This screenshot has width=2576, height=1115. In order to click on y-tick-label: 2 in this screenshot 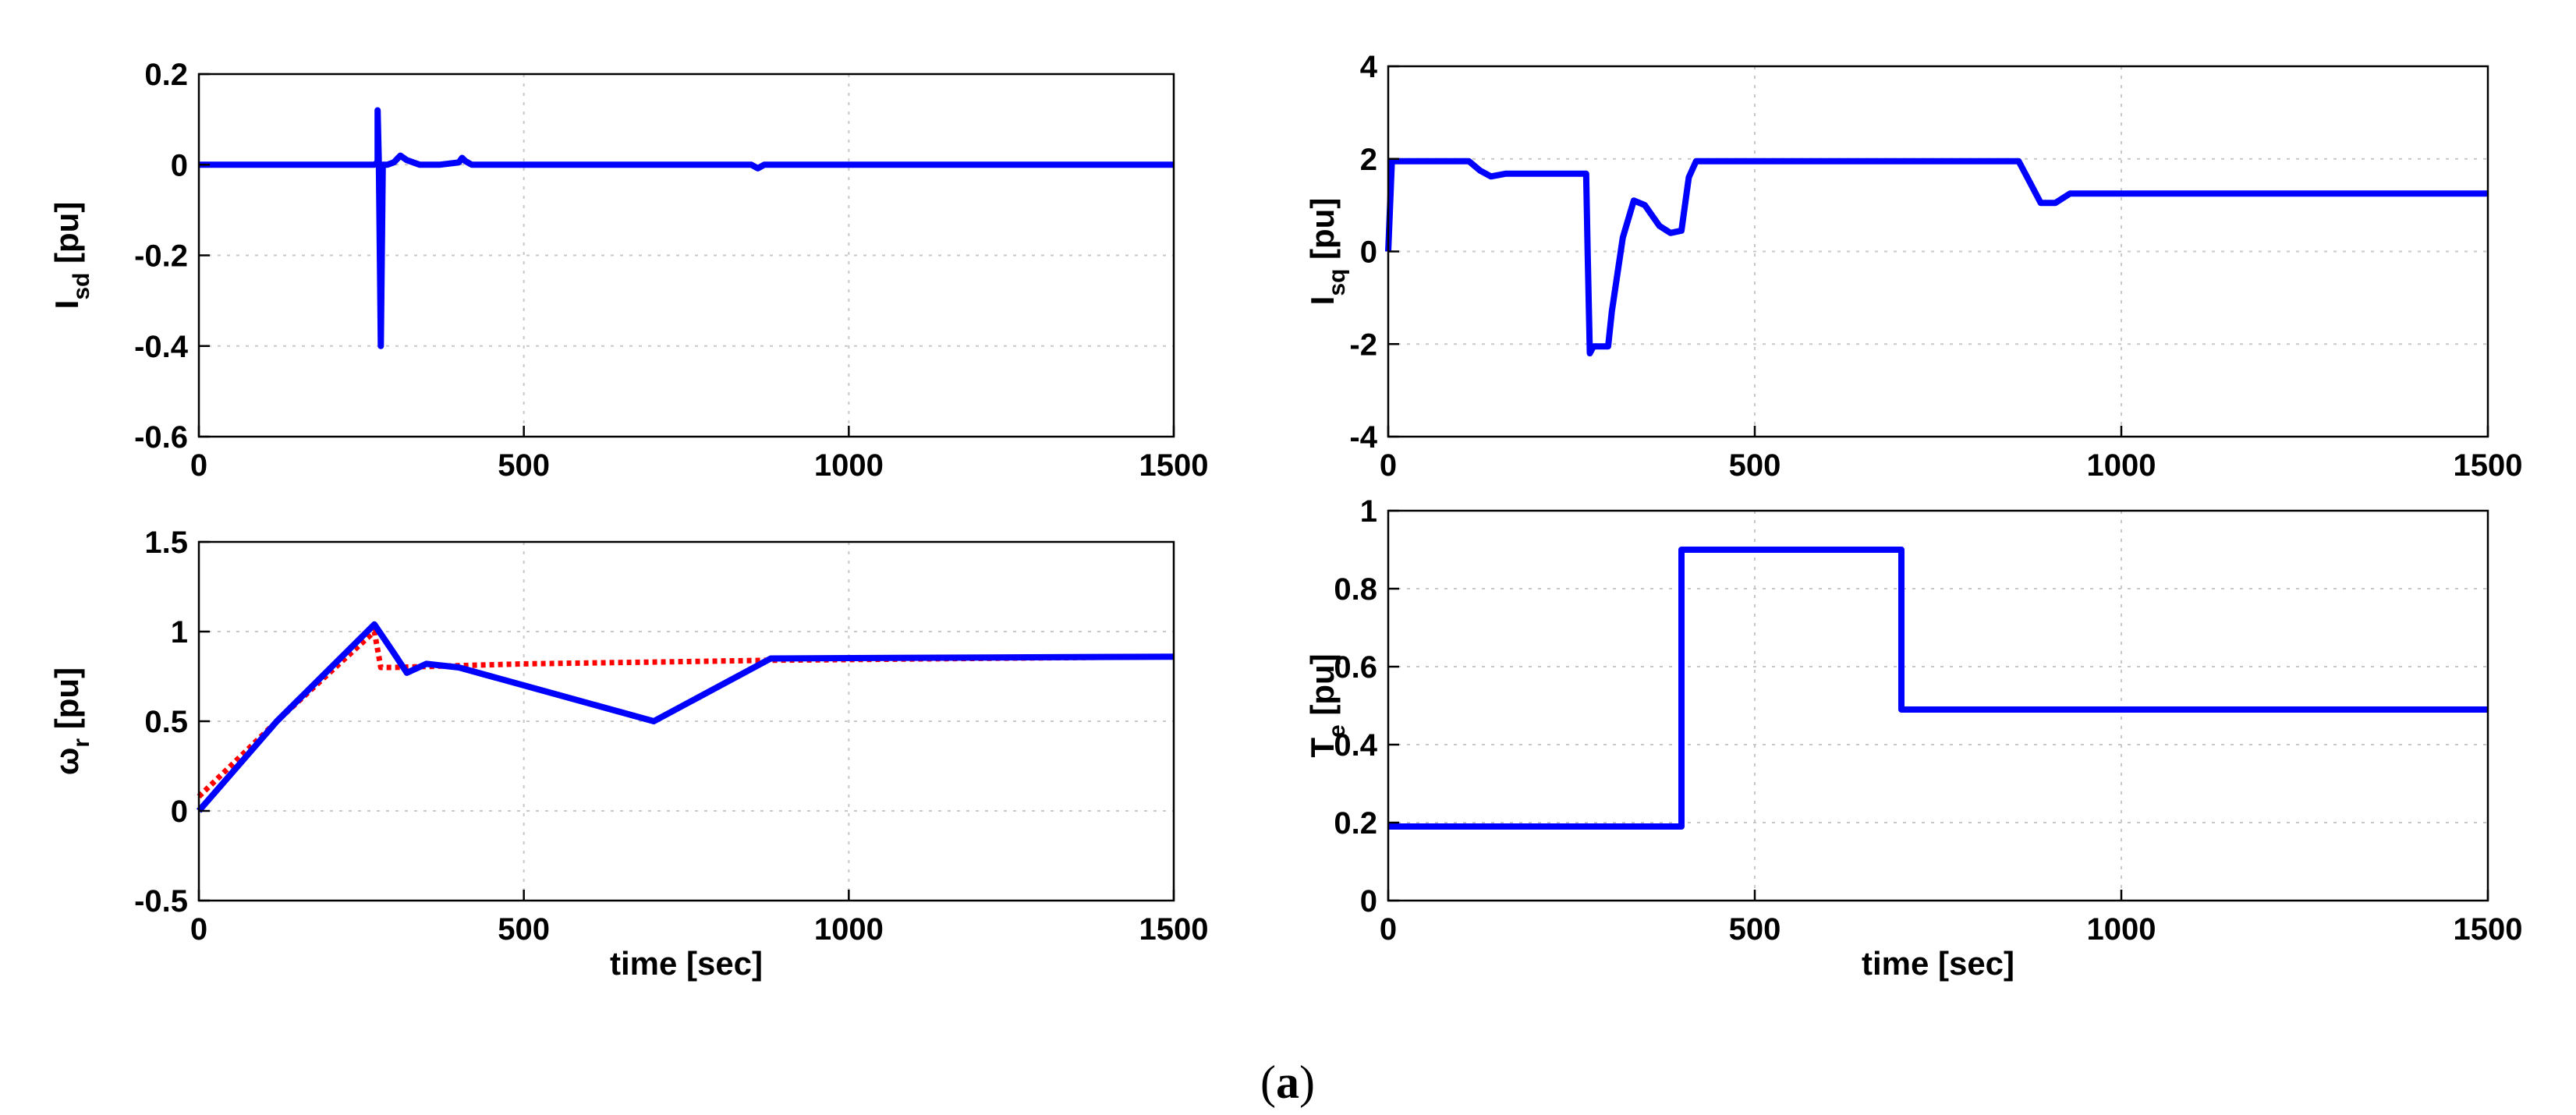, I will do `click(1368, 160)`.